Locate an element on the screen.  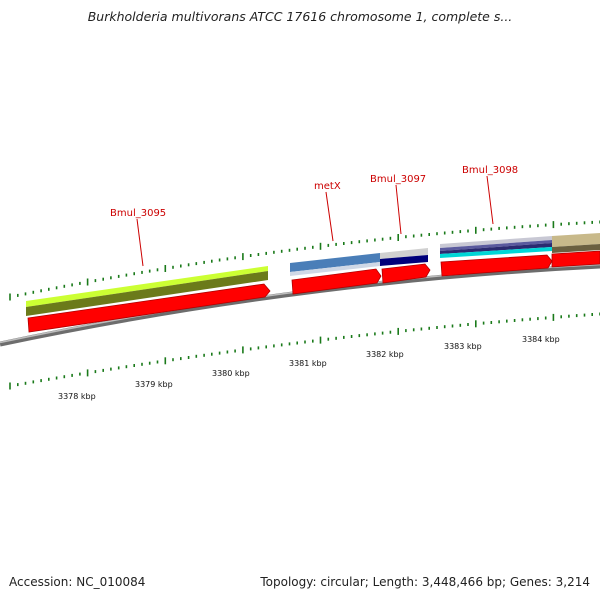
kbp-label-3379: 3379 kbp is located at coordinates (154, 384).